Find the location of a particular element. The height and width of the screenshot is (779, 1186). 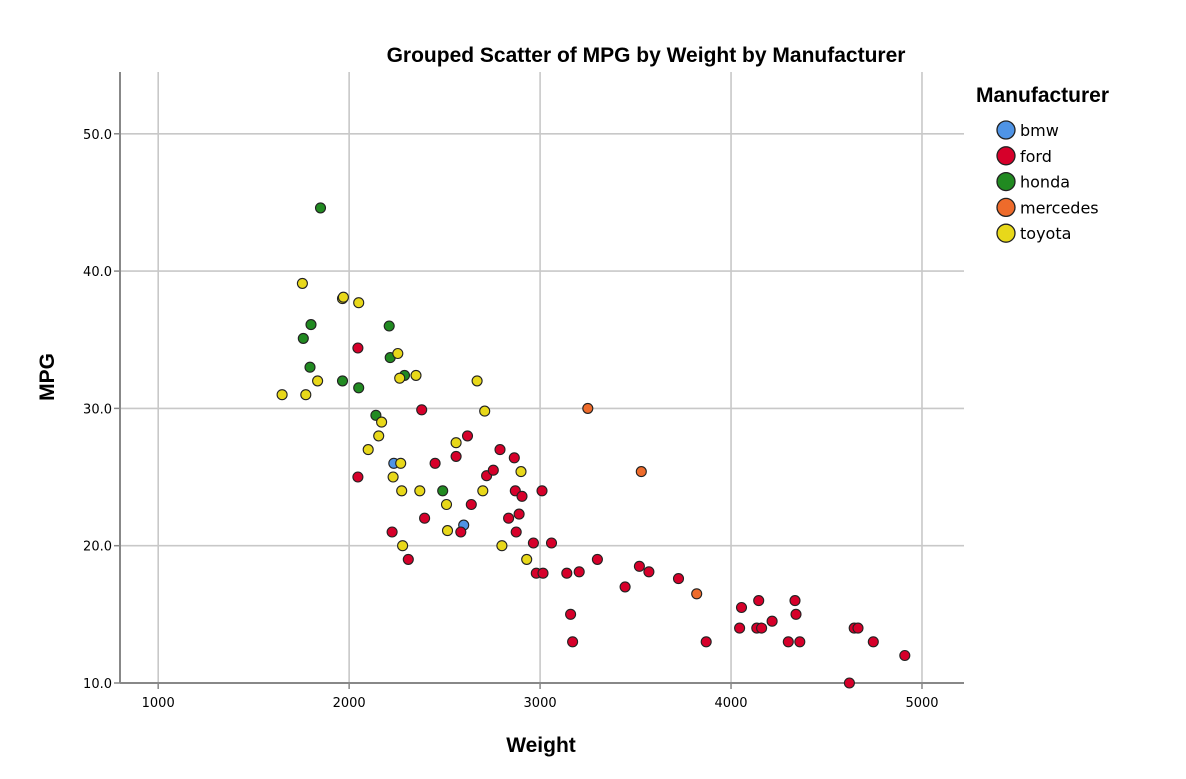

legend-label-mercedes: mercedes is located at coordinates (1059, 207).